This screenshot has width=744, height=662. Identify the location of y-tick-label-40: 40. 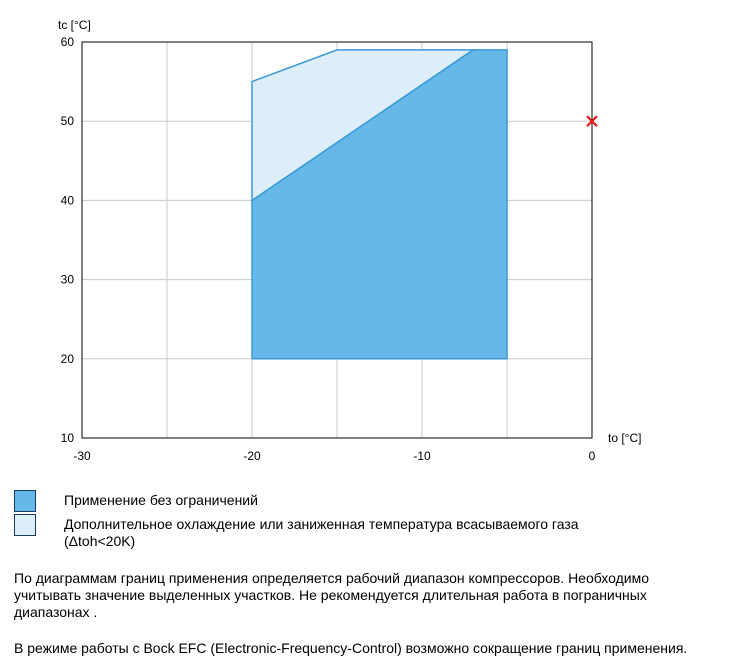
(68, 200).